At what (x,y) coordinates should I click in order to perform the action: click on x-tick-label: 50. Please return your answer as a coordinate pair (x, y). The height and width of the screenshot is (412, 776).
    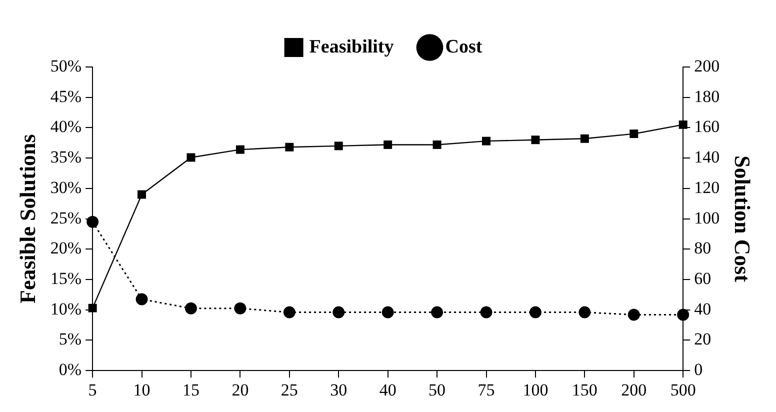
    Looking at the image, I should click on (437, 390).